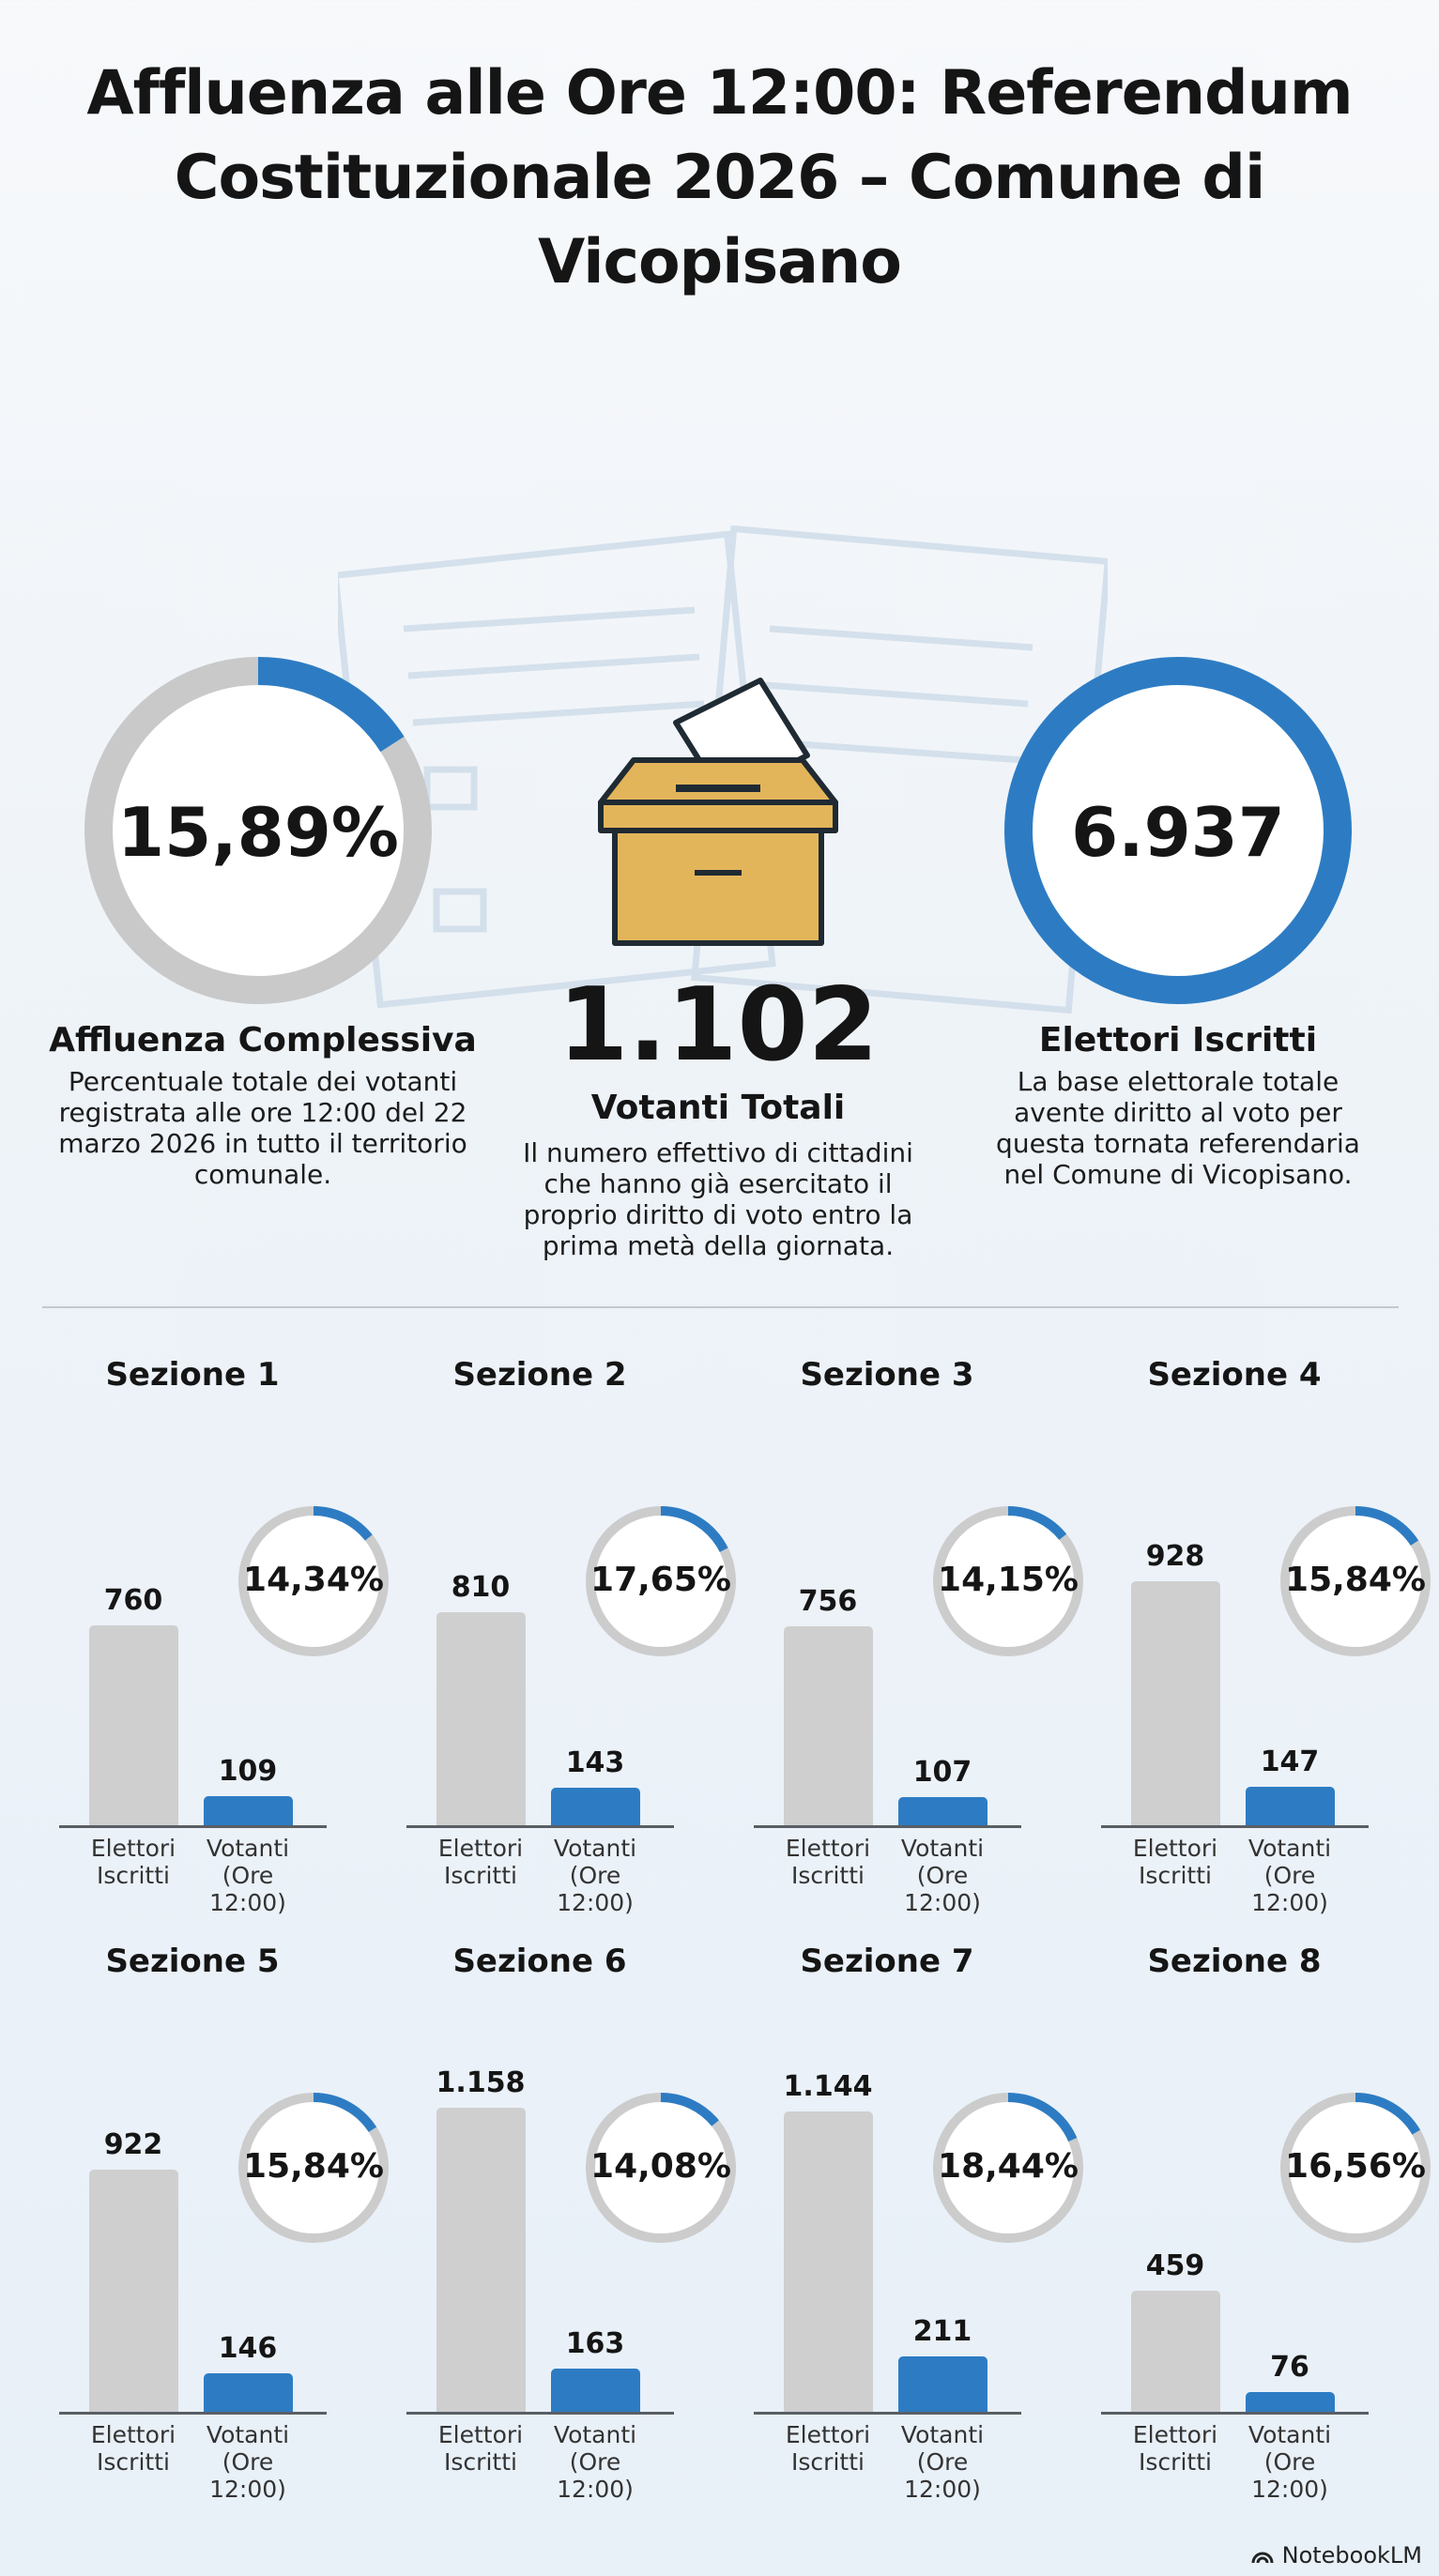  What do you see at coordinates (133, 2144) in the screenshot?
I see `bar-elettori-value: 922` at bounding box center [133, 2144].